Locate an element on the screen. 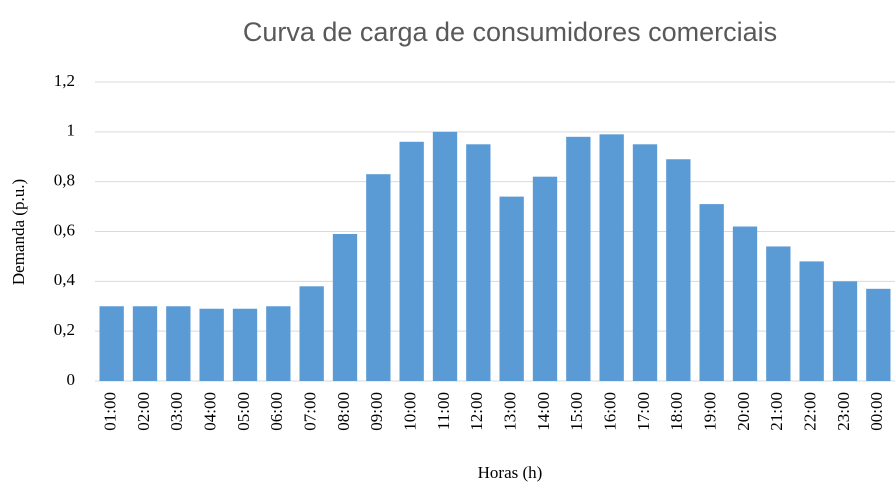  x-tick-label: 00:00 is located at coordinates (876, 411).